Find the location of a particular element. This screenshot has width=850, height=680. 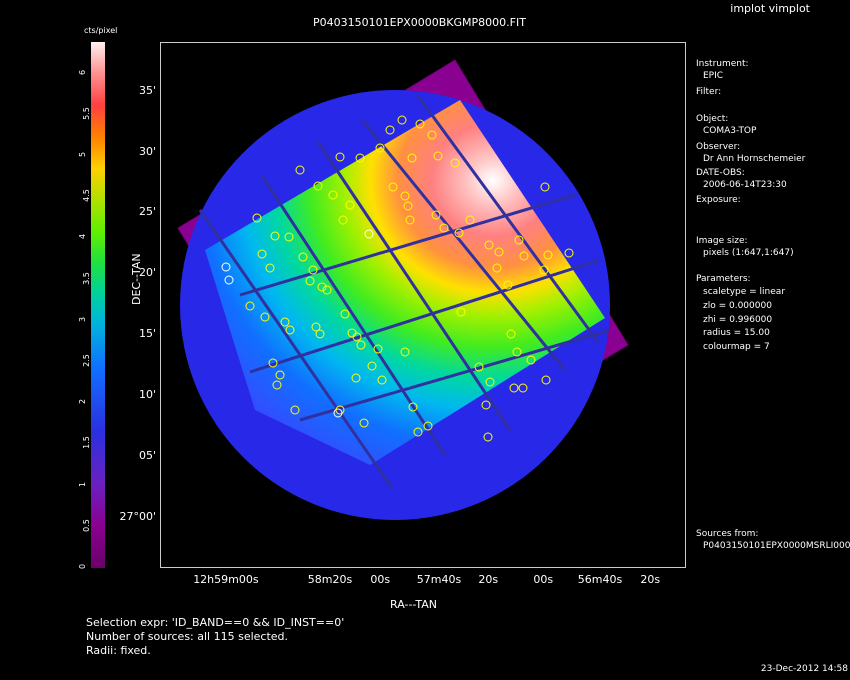

dec-tick-label: 25' is located at coordinates (147, 211).